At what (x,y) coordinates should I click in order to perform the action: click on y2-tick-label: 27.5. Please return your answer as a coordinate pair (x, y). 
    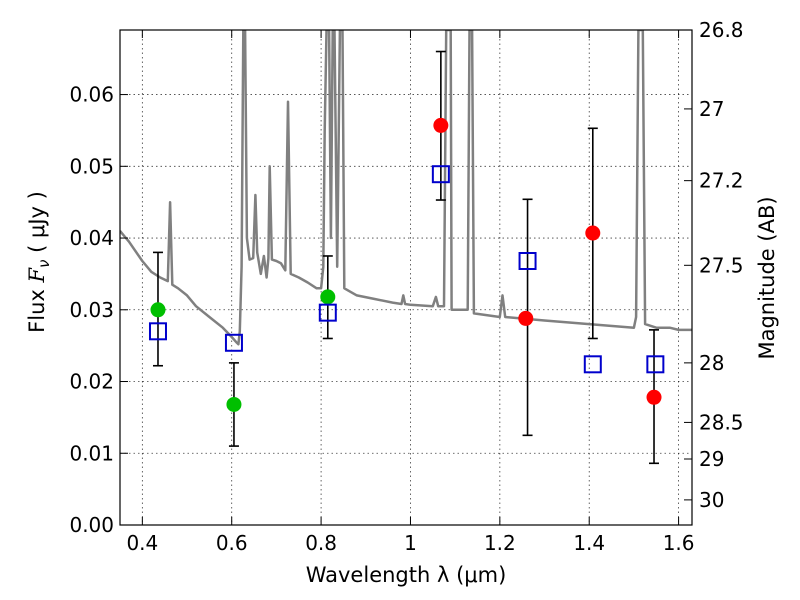
    Looking at the image, I should click on (721, 265).